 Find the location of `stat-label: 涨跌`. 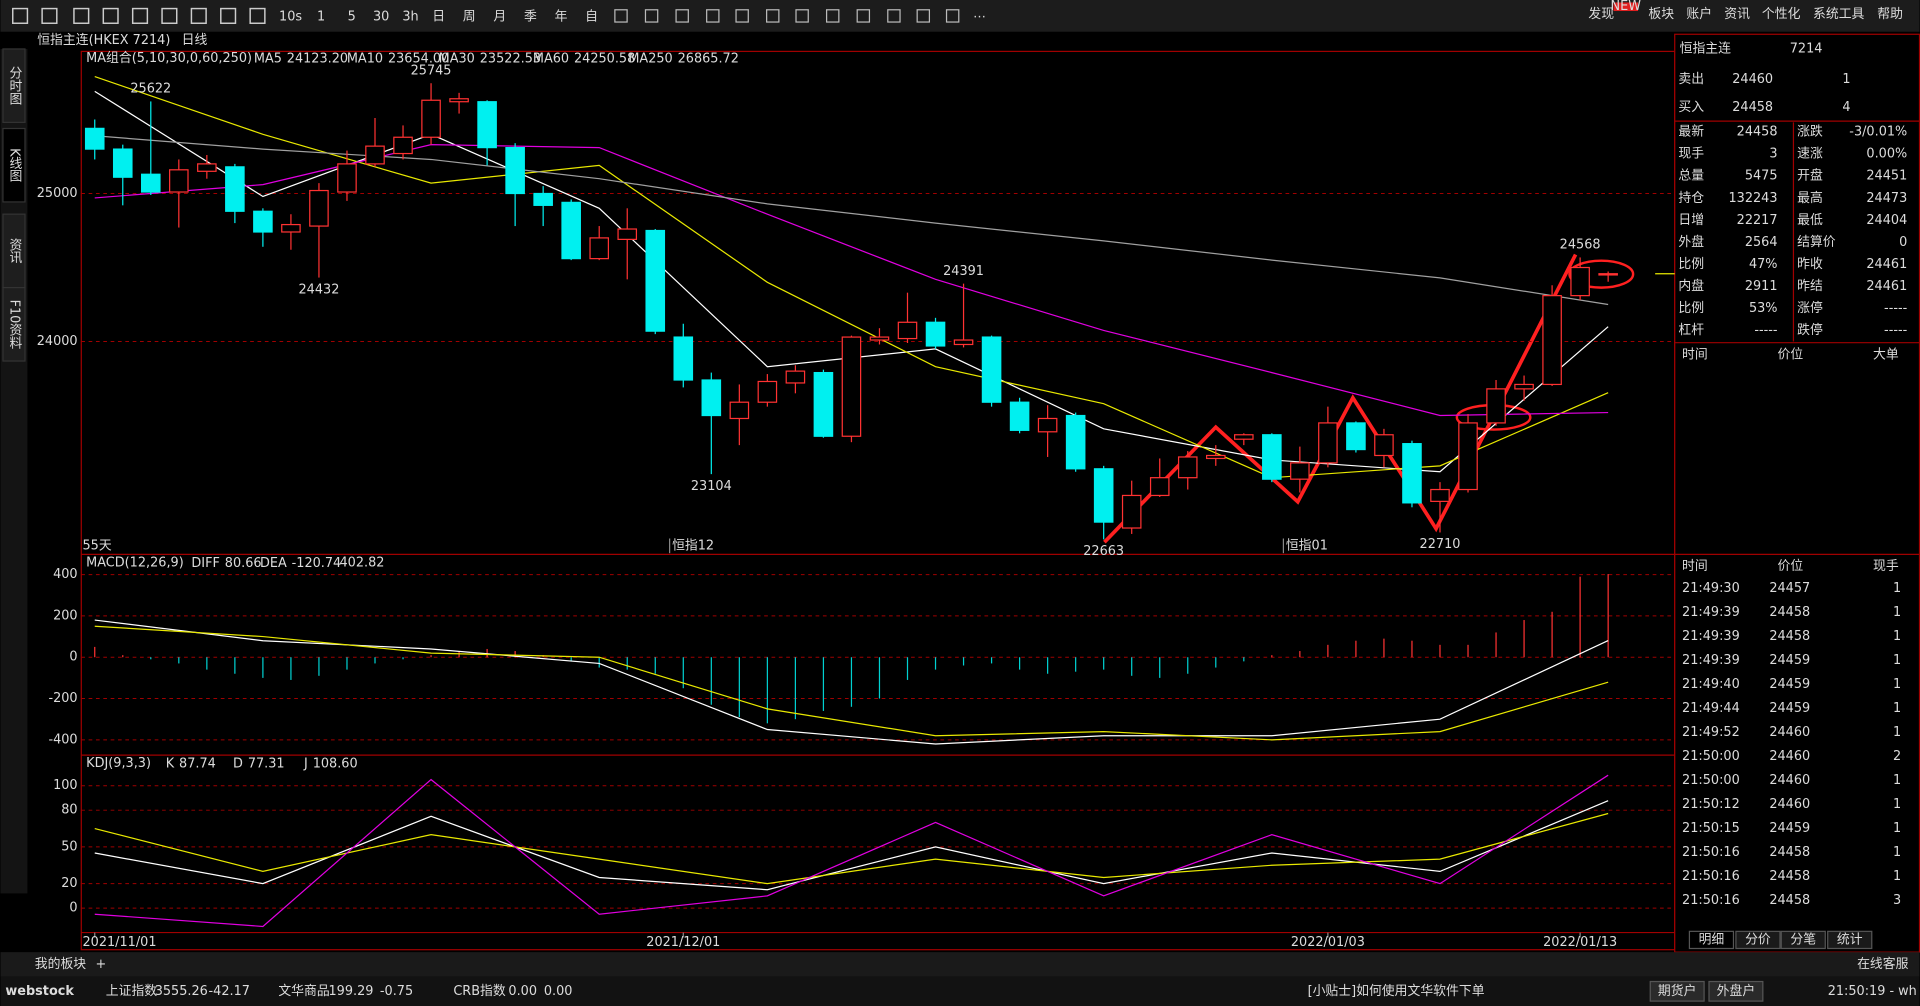

stat-label: 涨跌 is located at coordinates (1810, 132).